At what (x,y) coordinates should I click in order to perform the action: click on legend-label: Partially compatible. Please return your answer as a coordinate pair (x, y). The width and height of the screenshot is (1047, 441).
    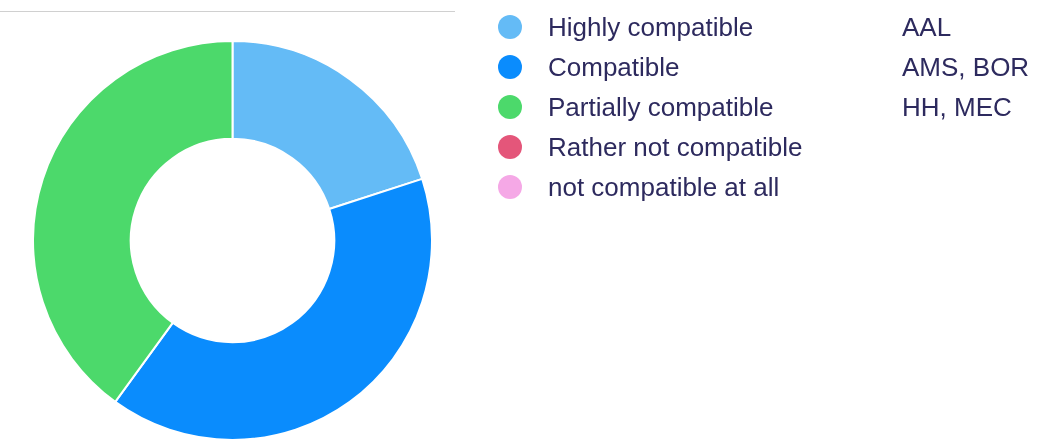
    Looking at the image, I should click on (661, 107).